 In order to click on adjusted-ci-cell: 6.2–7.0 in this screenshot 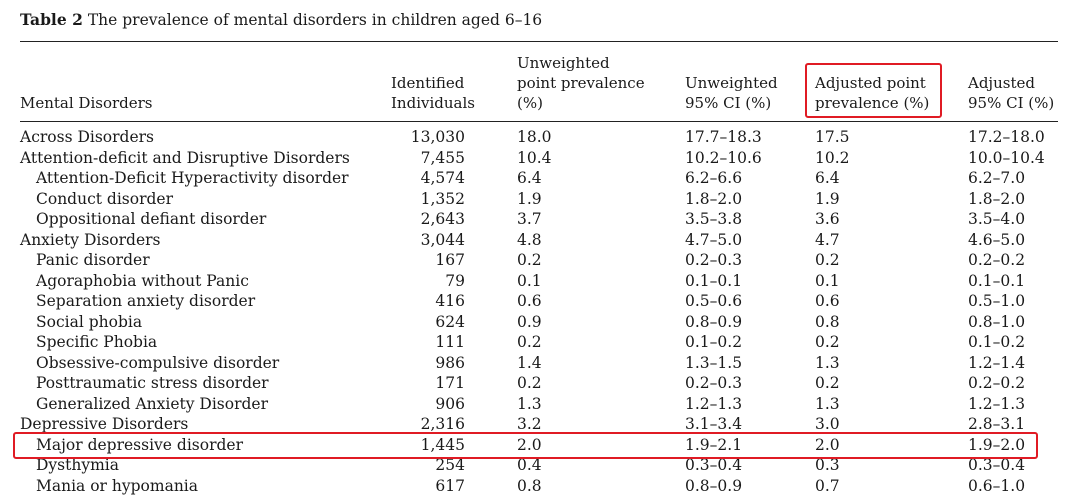, I will do `click(997, 178)`.